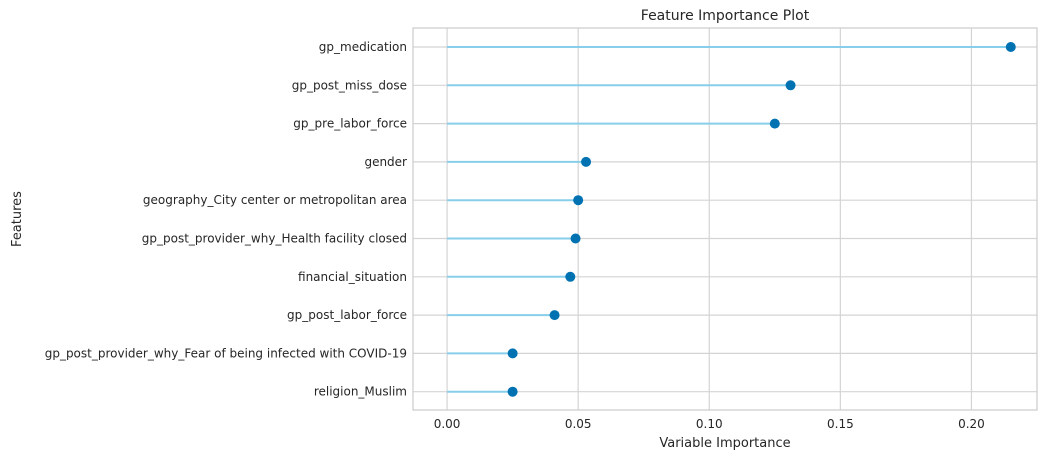  Describe the element at coordinates (17, 219) in the screenshot. I see `y-axis-label: Features` at that location.